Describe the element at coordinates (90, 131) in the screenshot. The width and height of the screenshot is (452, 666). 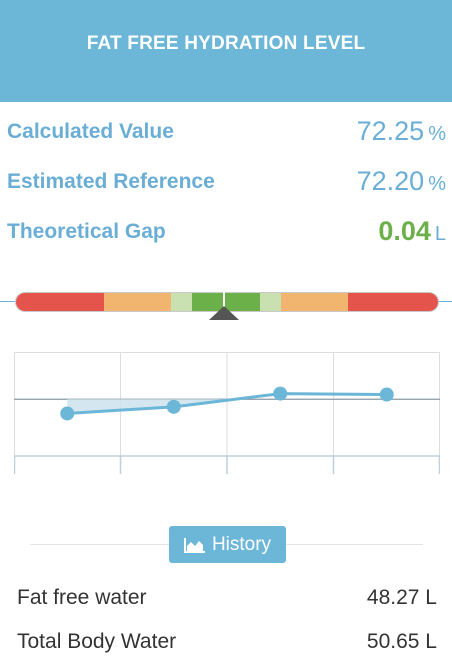
I see `metric-label: Calculated Value` at that location.